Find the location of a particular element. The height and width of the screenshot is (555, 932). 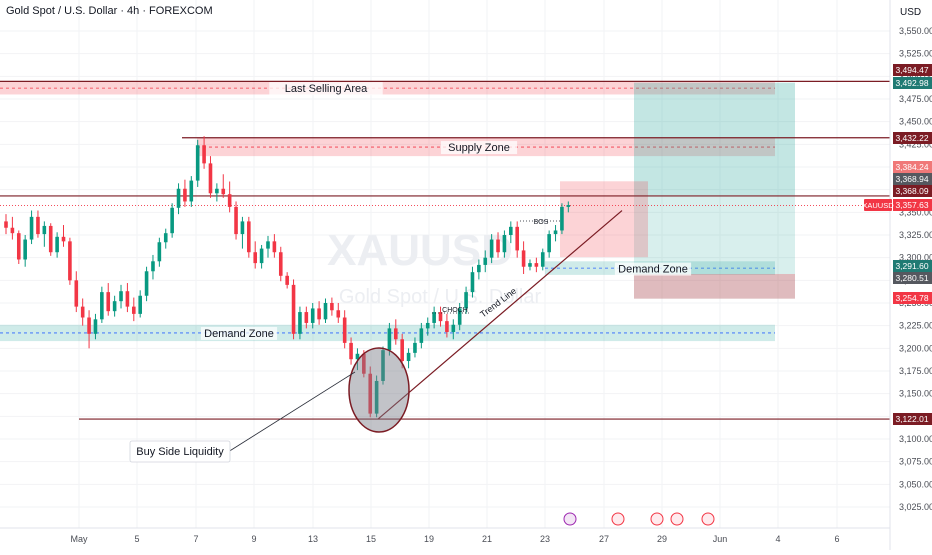

price-tag-label: 3,291.60 is located at coordinates (911, 266).